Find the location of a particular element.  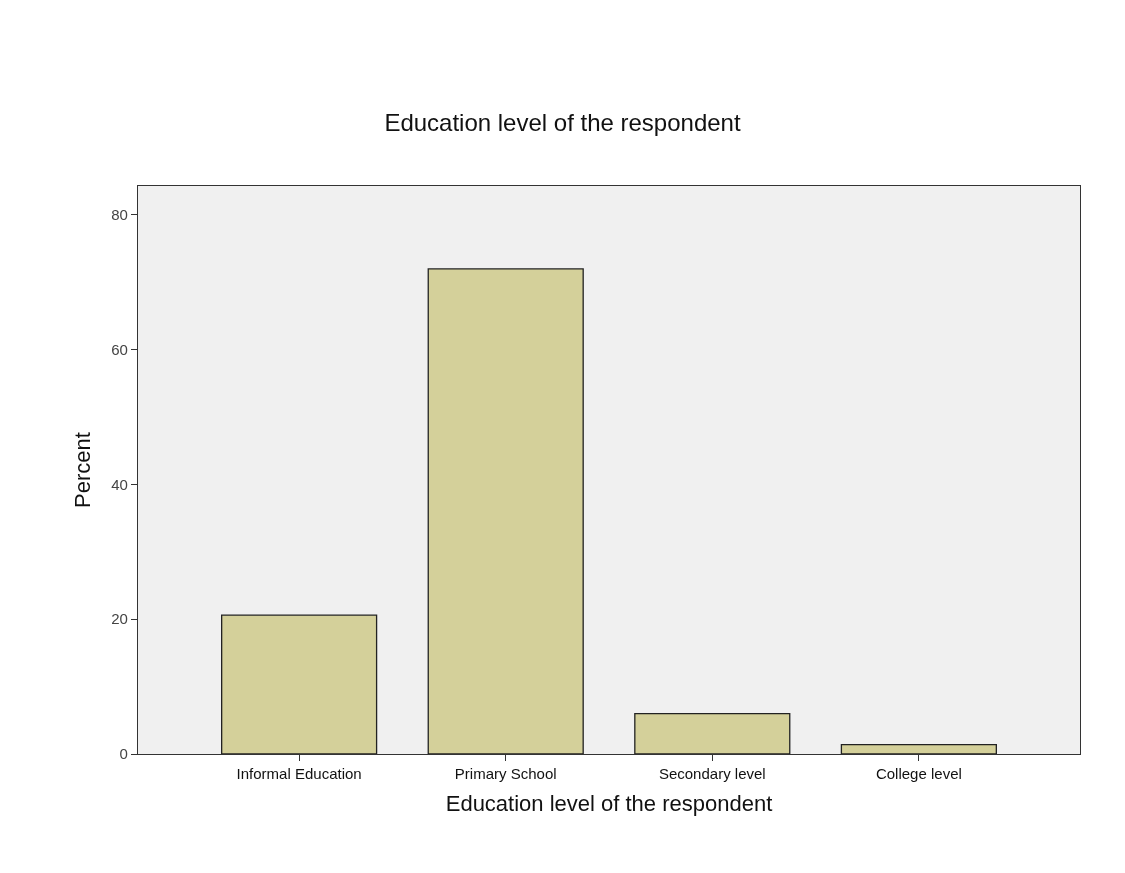

y-tick-label: 20 is located at coordinates (119, 619).